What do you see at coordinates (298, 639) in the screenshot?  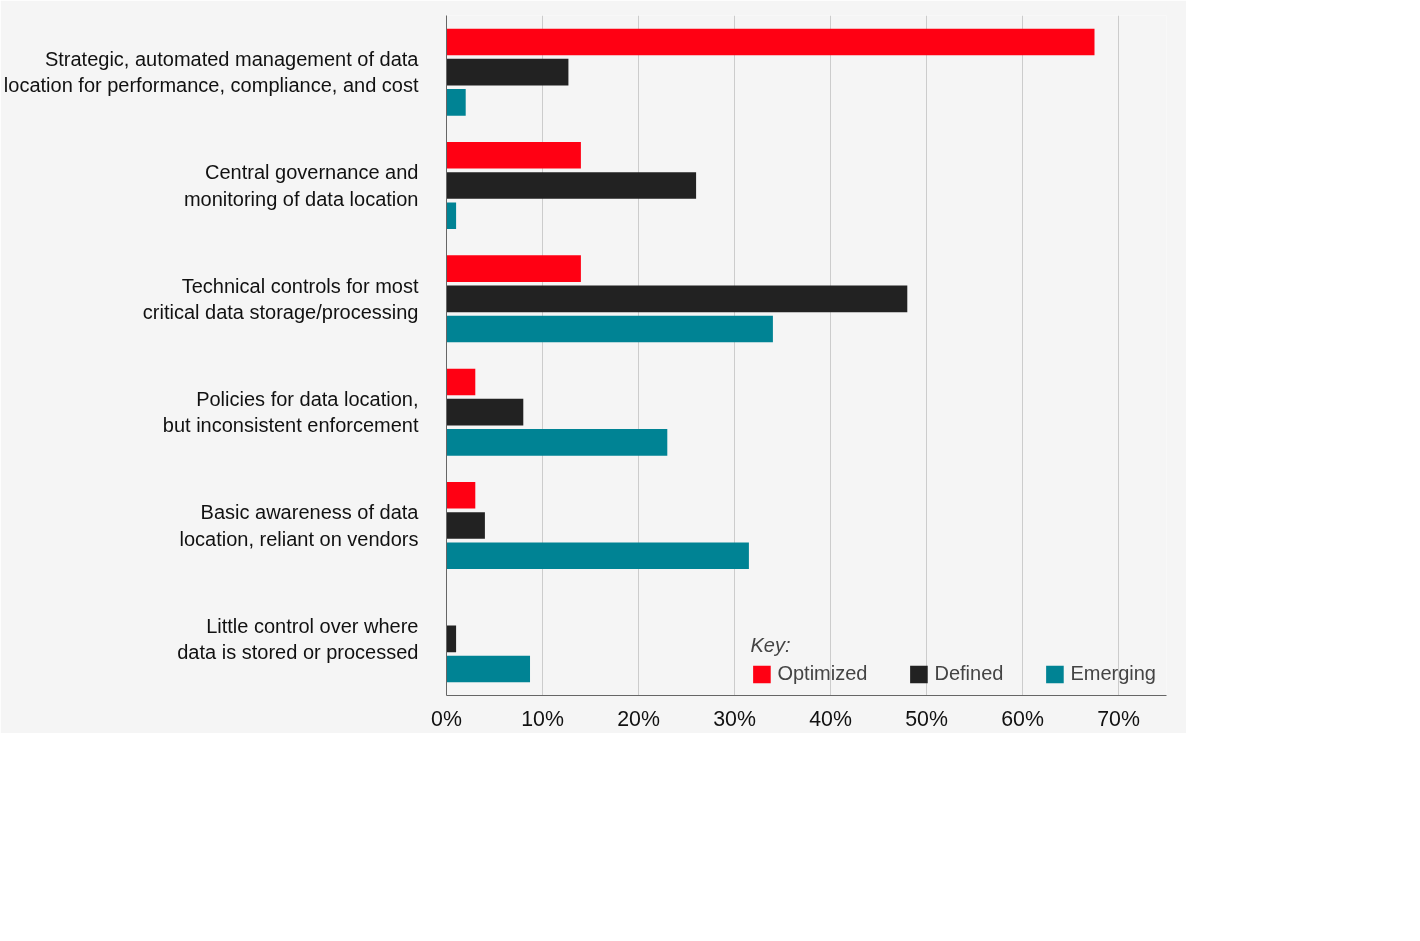 I see `y-tick-label: Little control over where data is stored or processed` at bounding box center [298, 639].